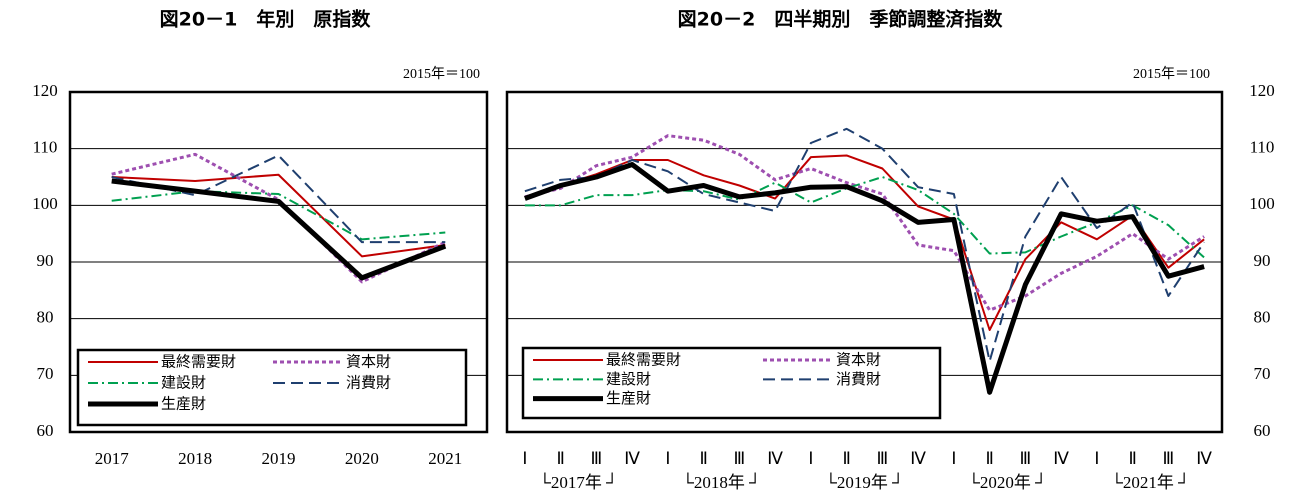 Image resolution: width=1290 pixels, height=495 pixels. What do you see at coordinates (578, 482) in the screenshot?
I see `year-label: └2017年 ┘` at bounding box center [578, 482].